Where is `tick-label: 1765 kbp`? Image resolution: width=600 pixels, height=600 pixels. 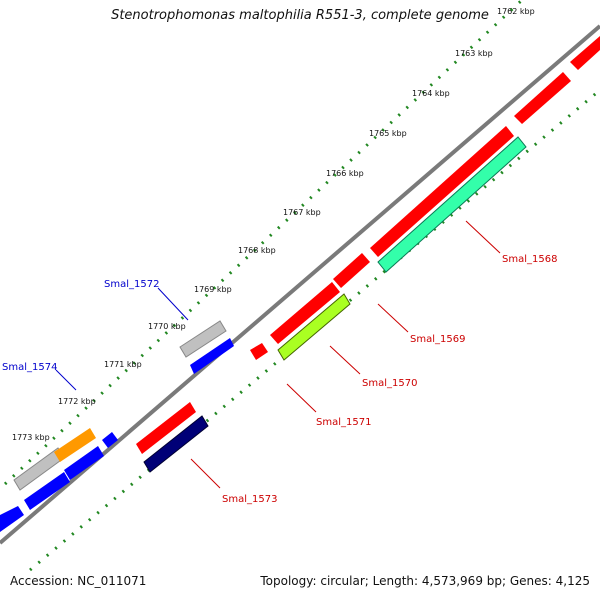 tick-label: 1765 kbp is located at coordinates (388, 133).